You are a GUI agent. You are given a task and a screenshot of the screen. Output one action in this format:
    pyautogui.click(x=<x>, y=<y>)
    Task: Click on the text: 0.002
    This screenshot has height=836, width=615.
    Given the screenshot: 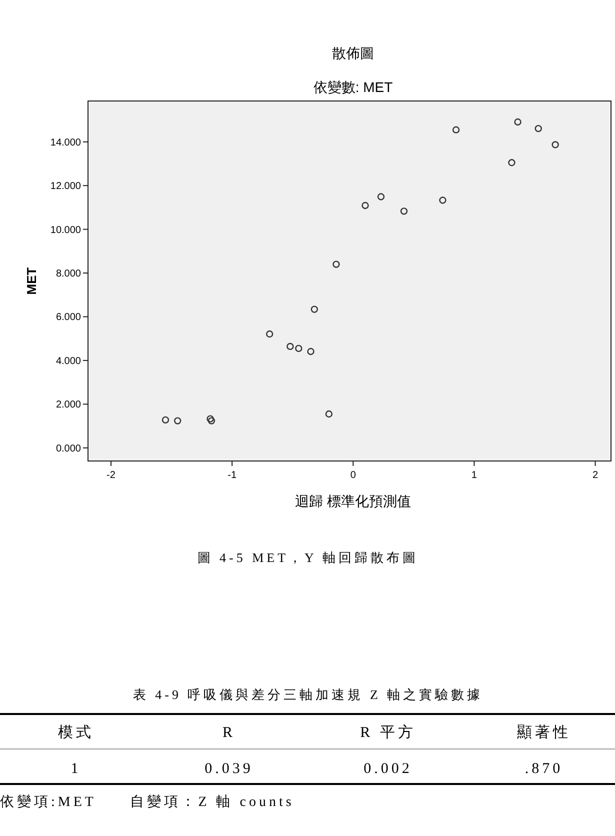 What is the action you would take?
    pyautogui.click(x=388, y=769)
    